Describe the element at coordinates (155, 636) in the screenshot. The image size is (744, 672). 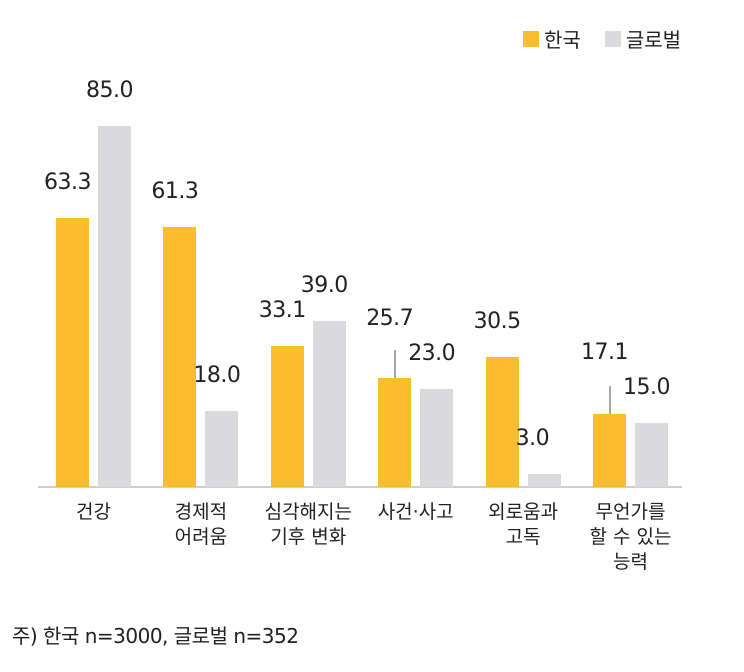
I see `footnote: 주) 한국 n=3000, 글로벌 n=352` at that location.